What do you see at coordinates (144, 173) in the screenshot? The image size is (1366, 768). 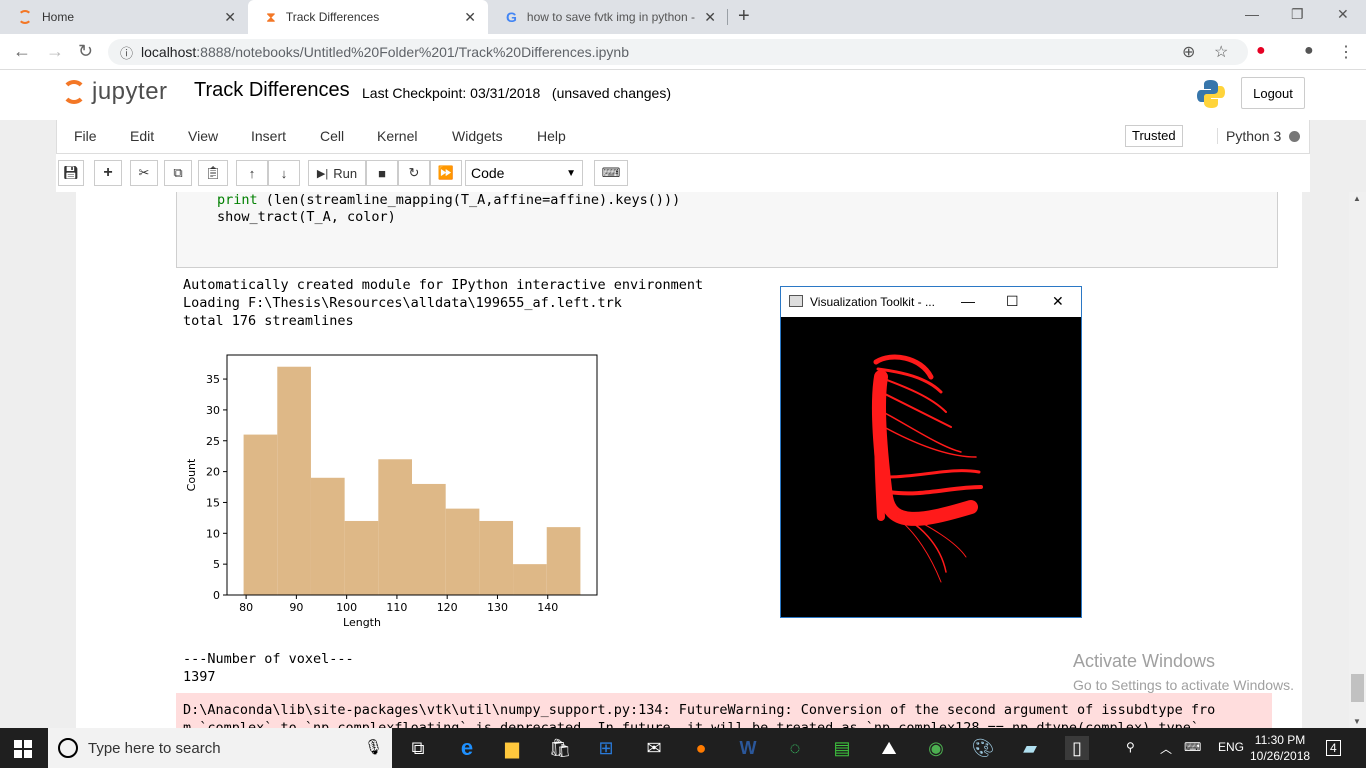 I see `cut-icon: ✂` at bounding box center [144, 173].